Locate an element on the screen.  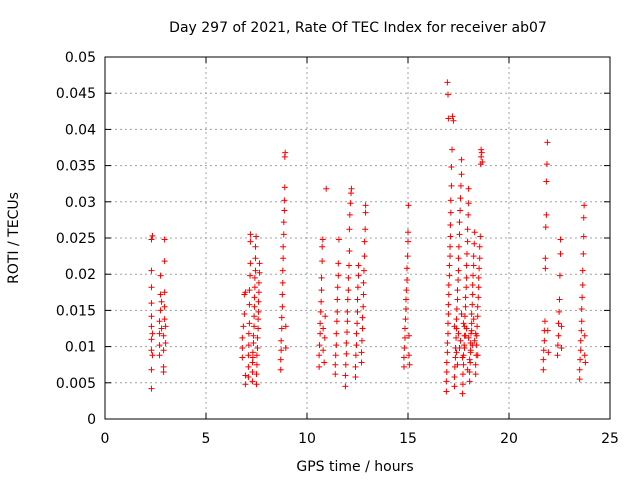
y-tick-label: 0.04 is located at coordinates (80, 130).